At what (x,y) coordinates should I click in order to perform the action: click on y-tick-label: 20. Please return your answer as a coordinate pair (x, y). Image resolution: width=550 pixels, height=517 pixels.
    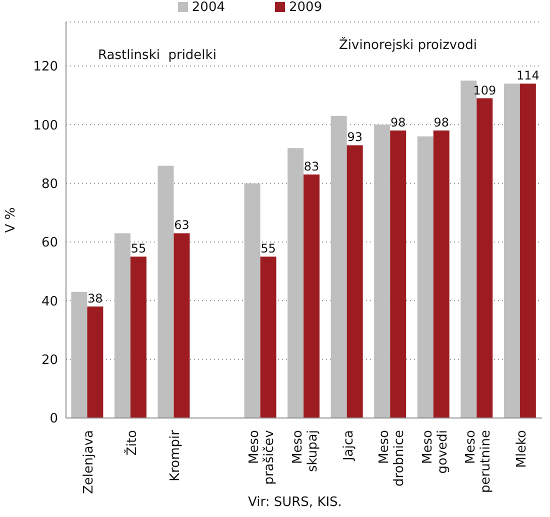
    Looking at the image, I should click on (49, 360).